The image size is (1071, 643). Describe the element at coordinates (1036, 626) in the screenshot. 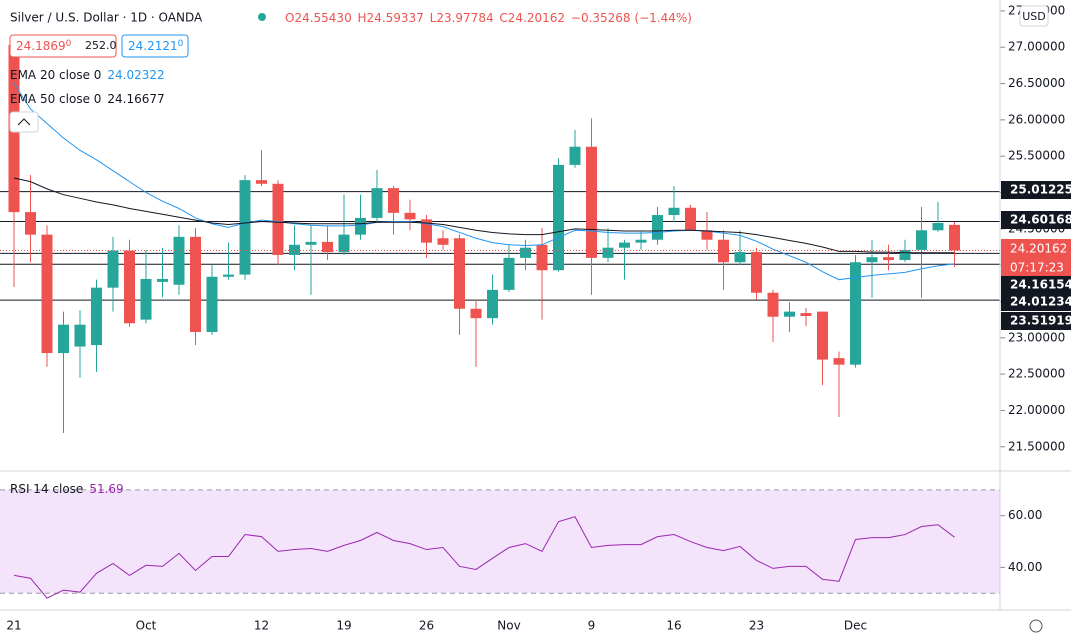

I see `settings-icon` at that location.